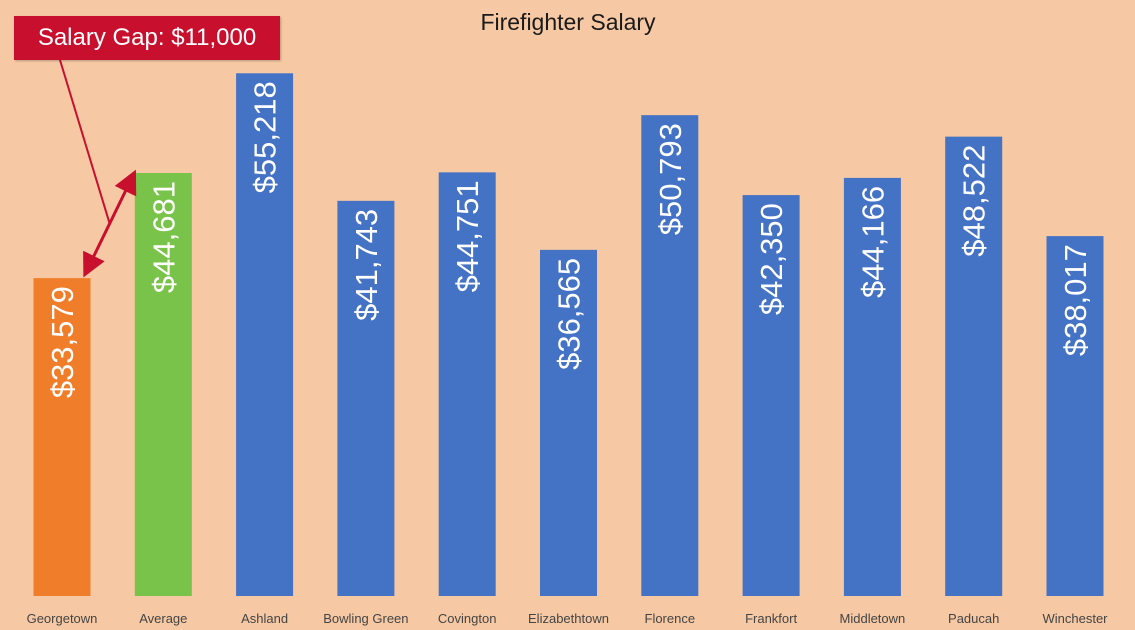 This screenshot has height=630, width=1135. I want to click on category-label: Florence, so click(670, 618).